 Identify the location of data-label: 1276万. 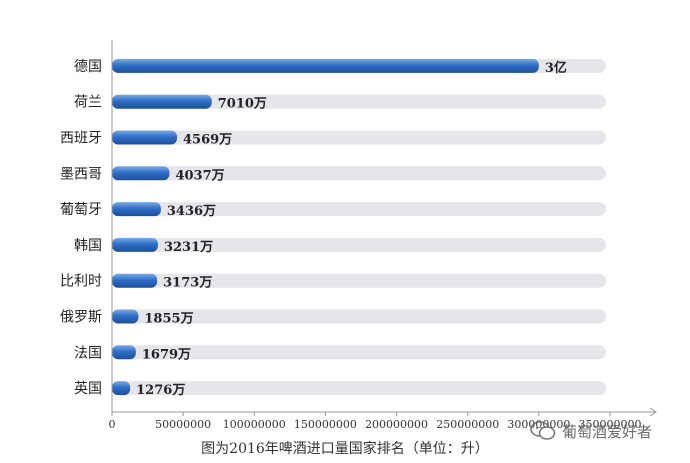
(160, 390).